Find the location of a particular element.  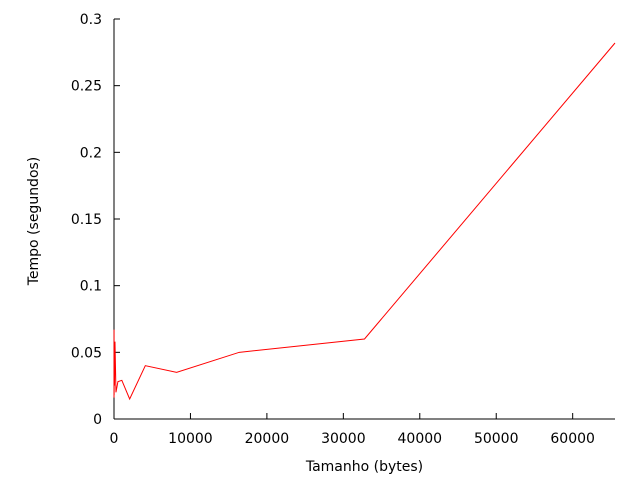

x-axis-ticks: 0 10000 20000 30000 40000 50000 60000 is located at coordinates (352, 430).